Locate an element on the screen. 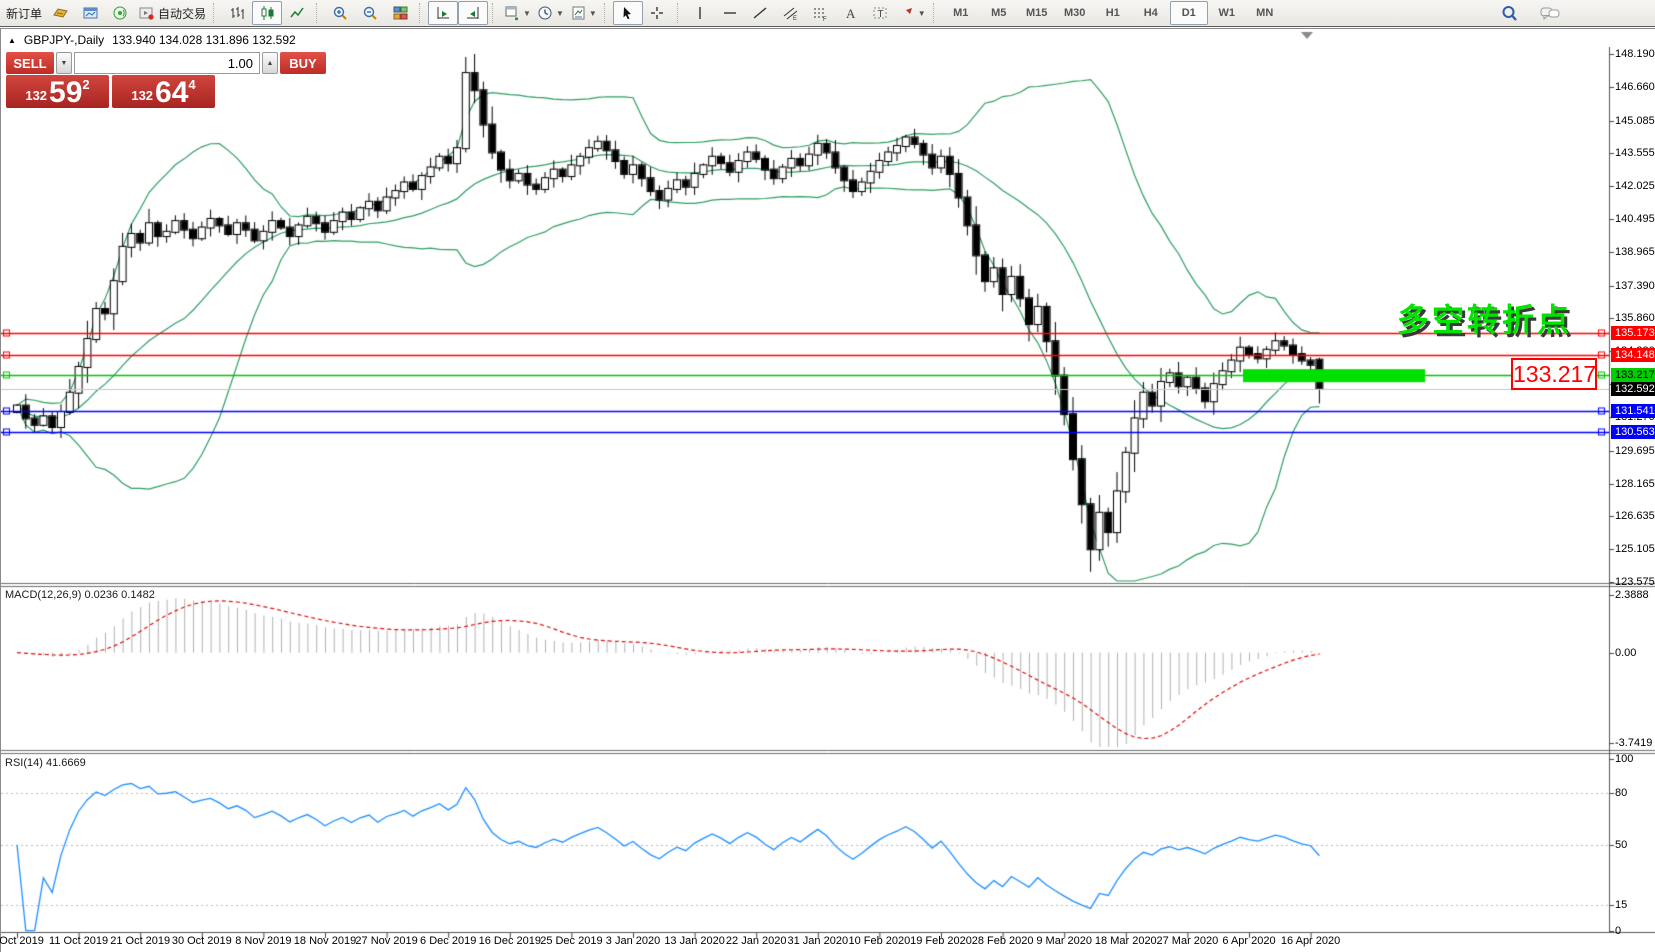 The image size is (1655, 952). timeframe-m30-button: M30 is located at coordinates (1075, 13).